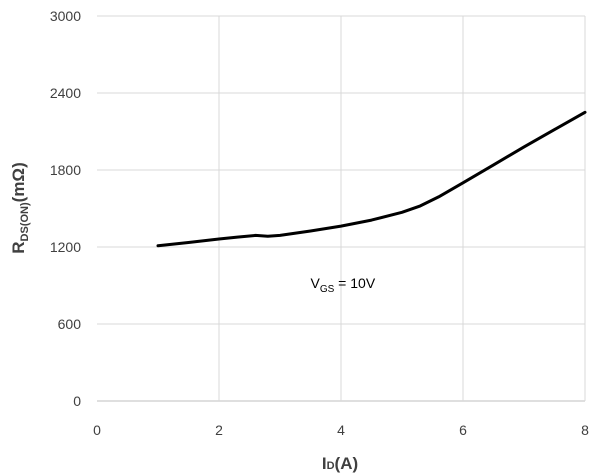  Describe the element at coordinates (585, 430) in the screenshot. I see `x-tick-label: 8` at that location.